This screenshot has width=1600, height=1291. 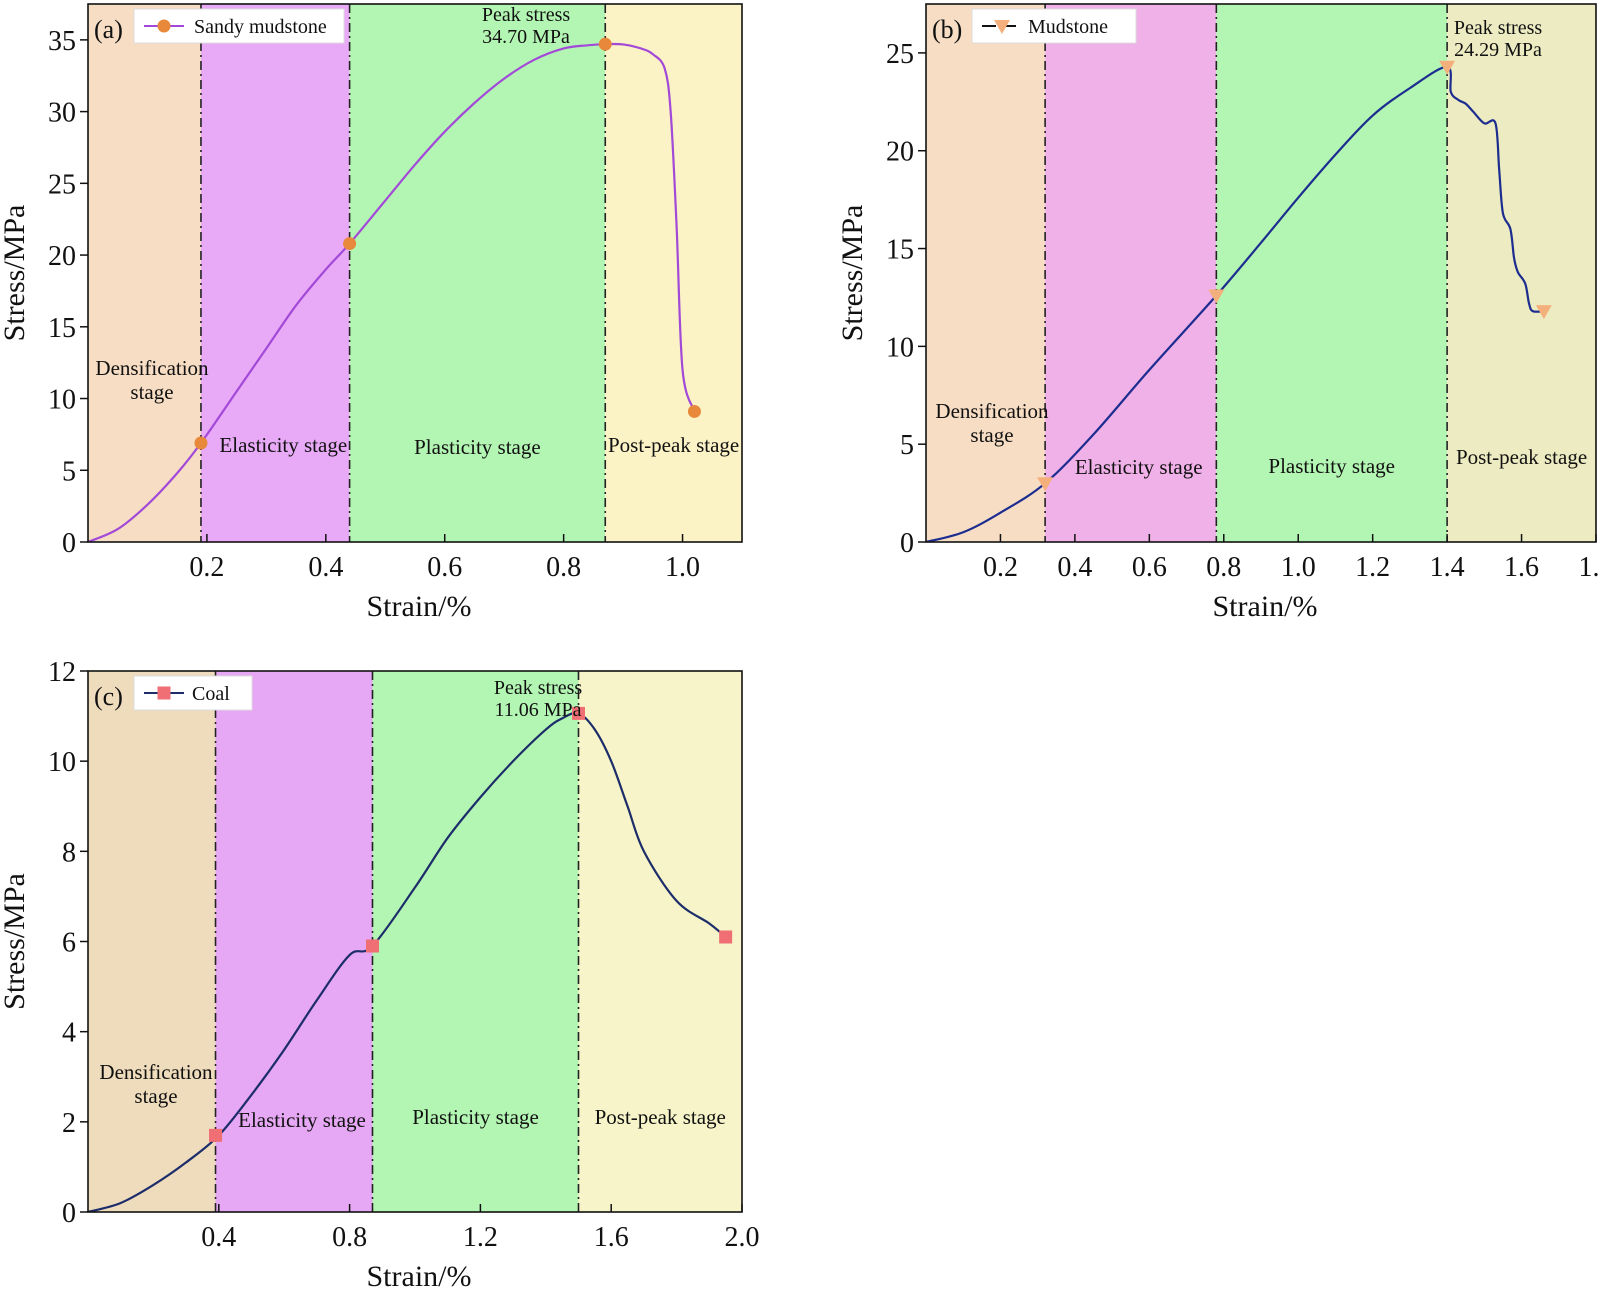 What do you see at coordinates (1589, 567) in the screenshot?
I see `x-tick-label: 1.8` at bounding box center [1589, 567].